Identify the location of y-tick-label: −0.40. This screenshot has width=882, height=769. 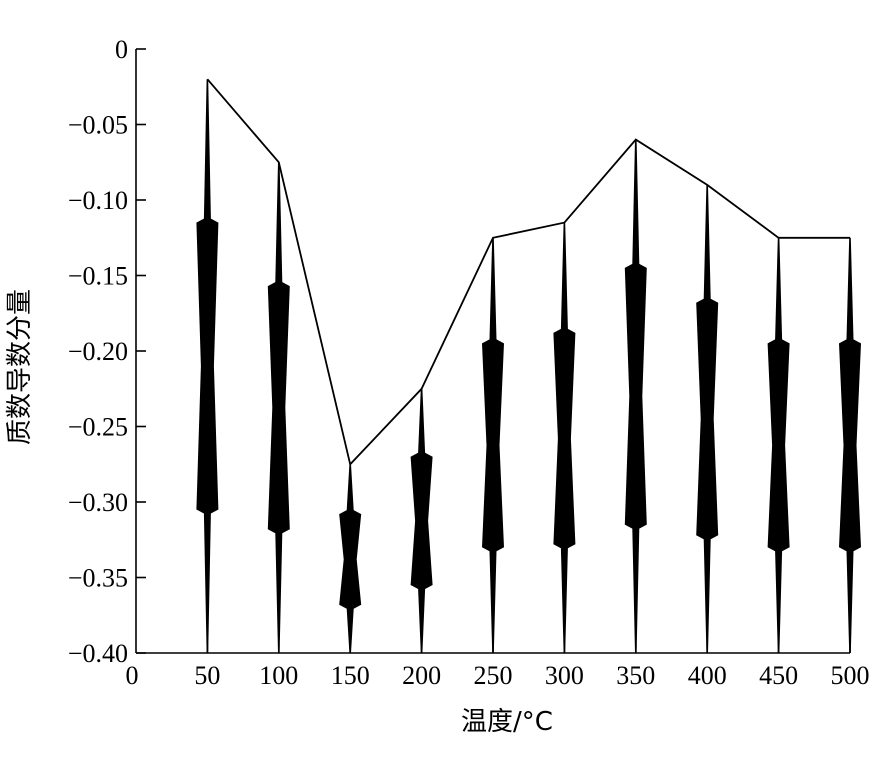
(98, 653).